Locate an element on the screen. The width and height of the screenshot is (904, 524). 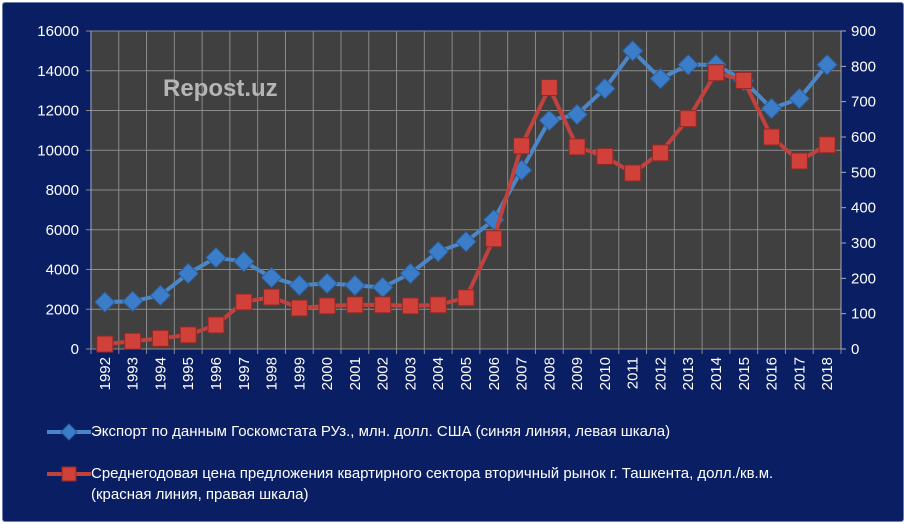
x-tick-label: 1992 is located at coordinates (105, 373).